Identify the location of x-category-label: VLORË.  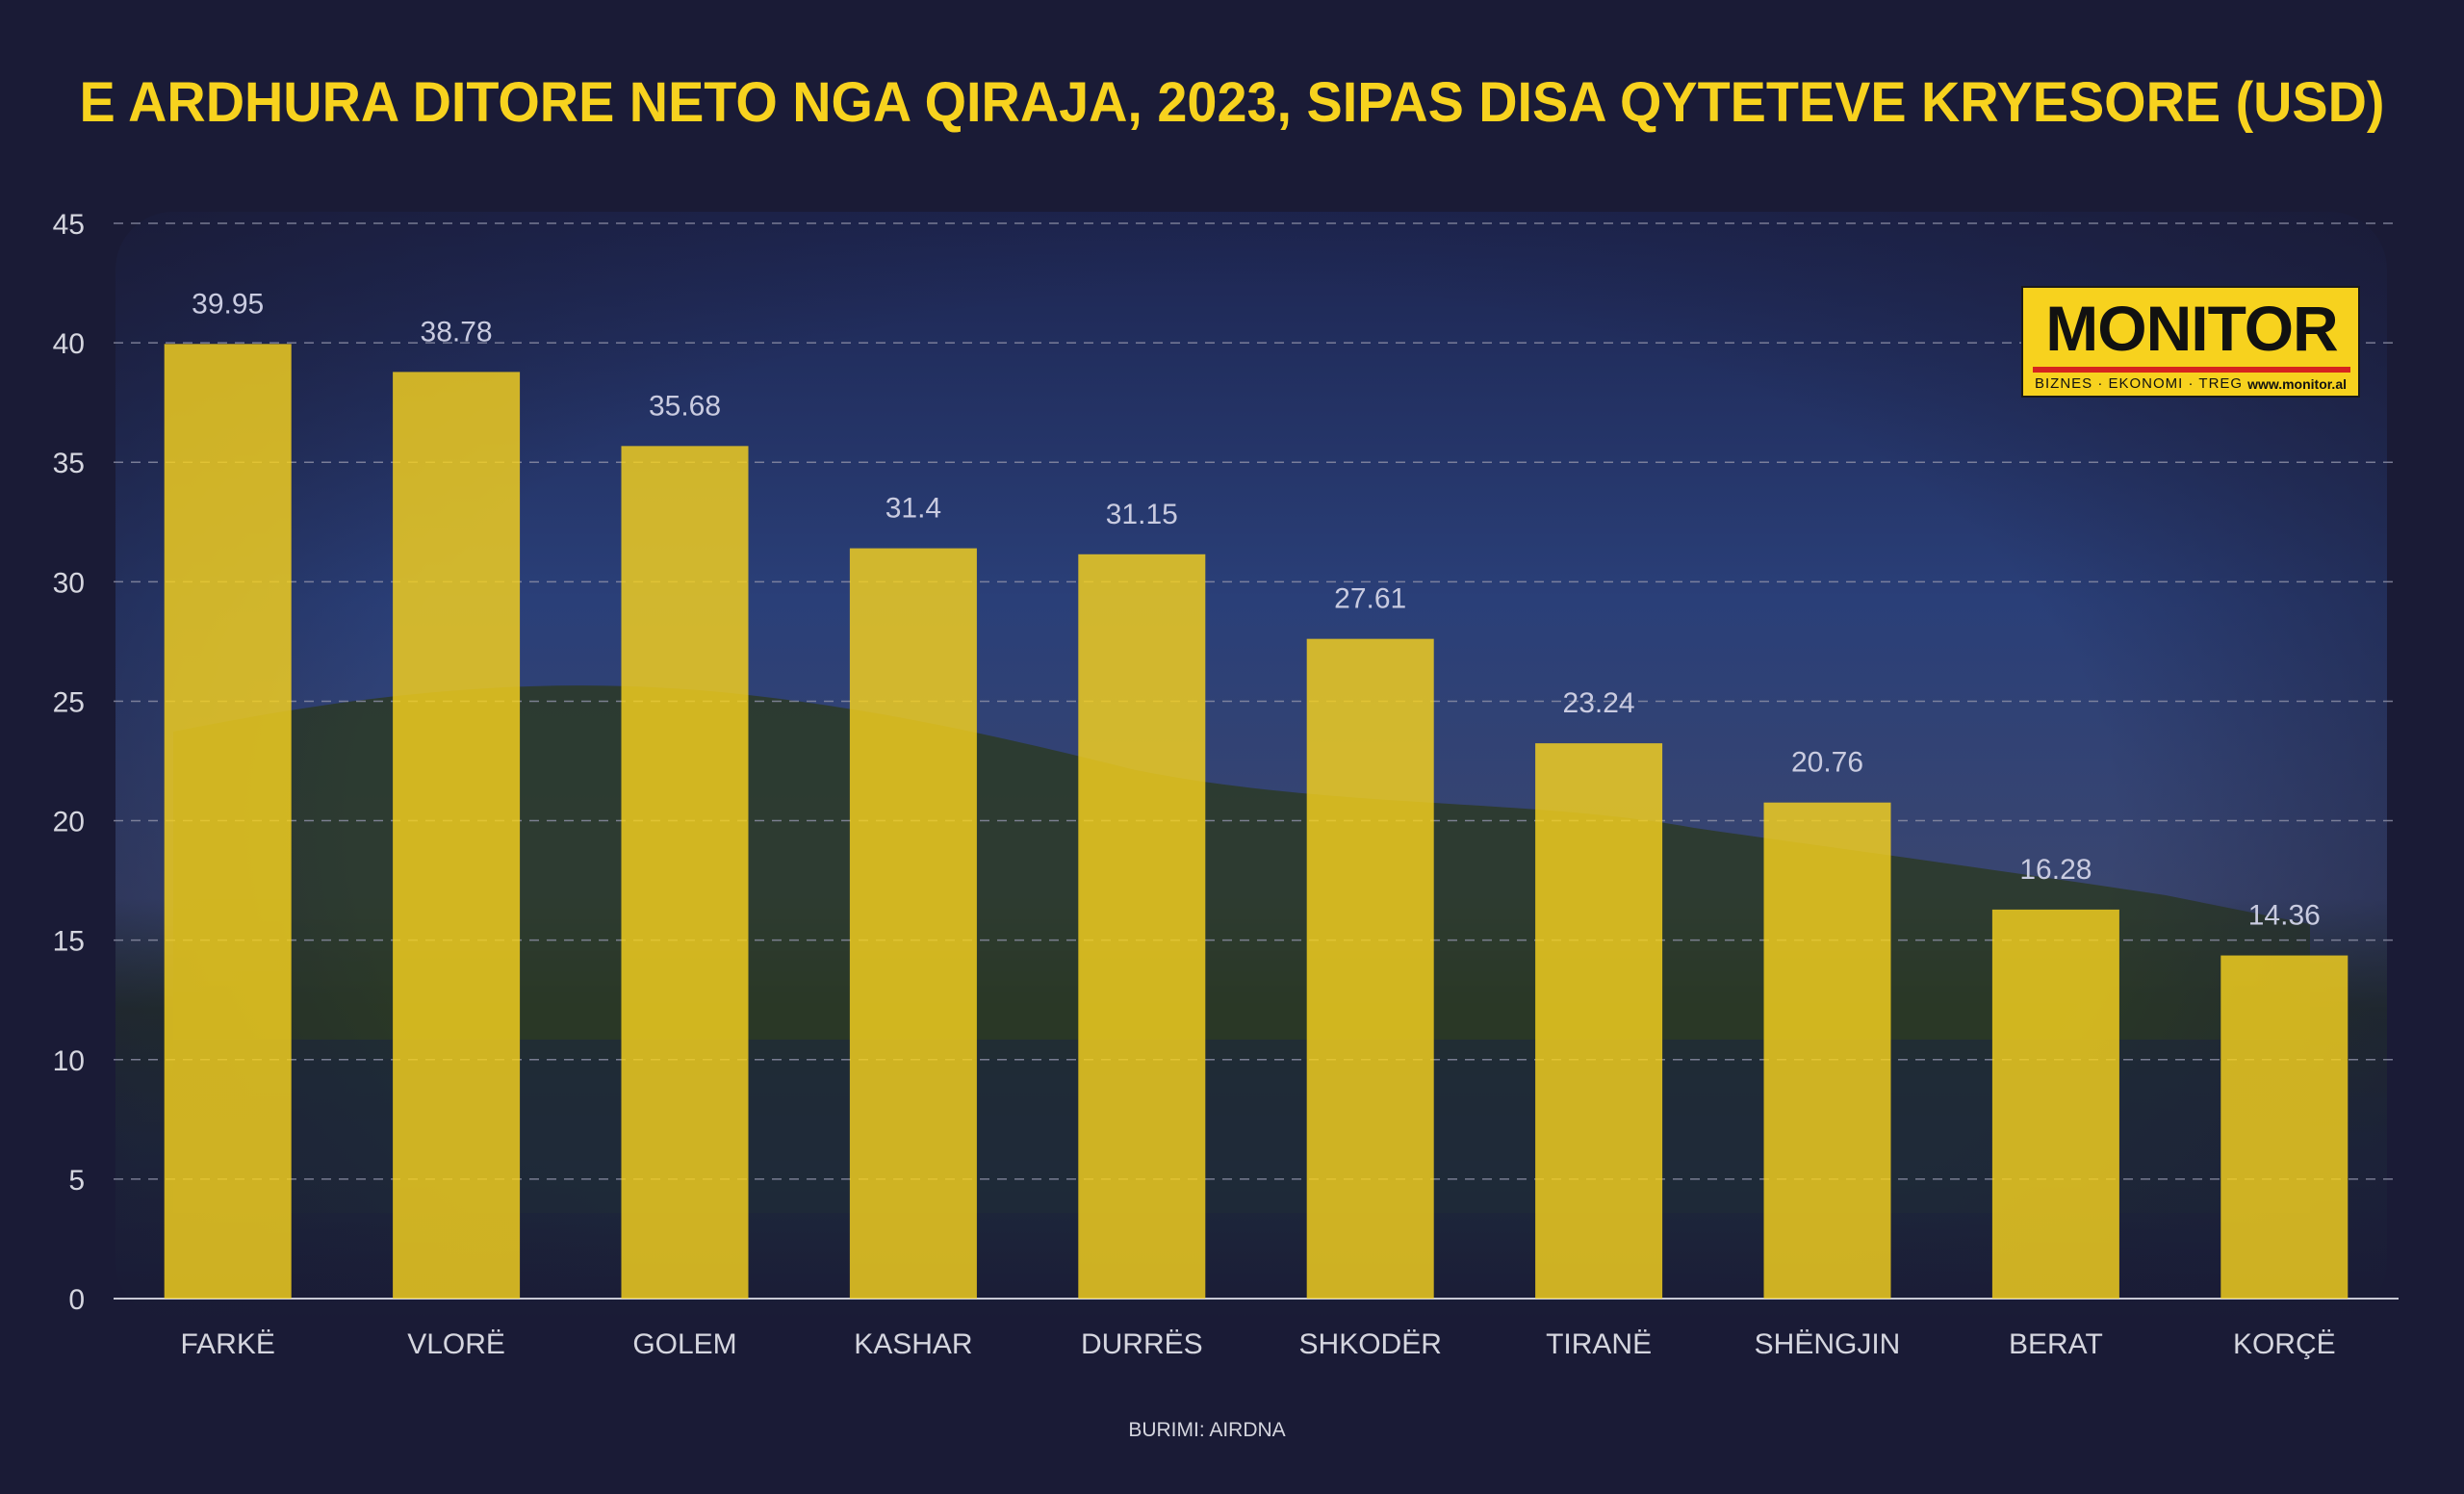
(456, 1344).